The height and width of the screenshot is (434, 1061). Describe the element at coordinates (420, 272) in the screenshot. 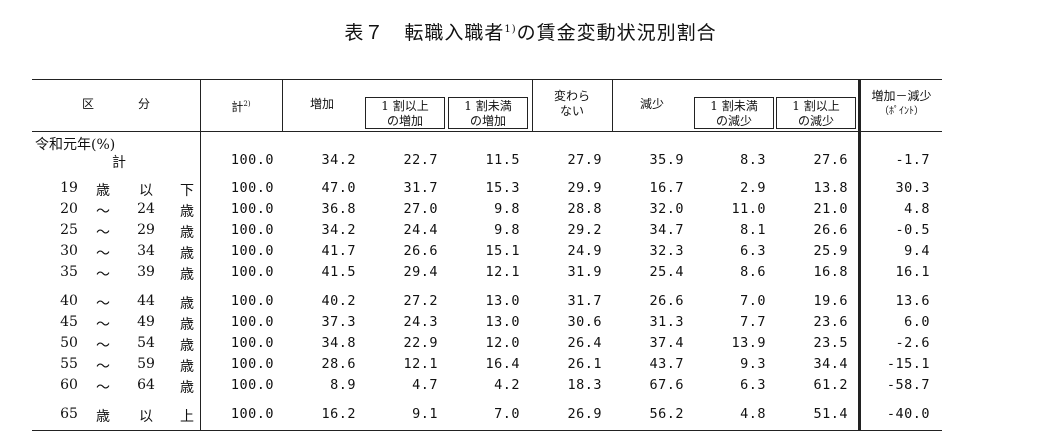

I see `table-cell: 29.4` at that location.